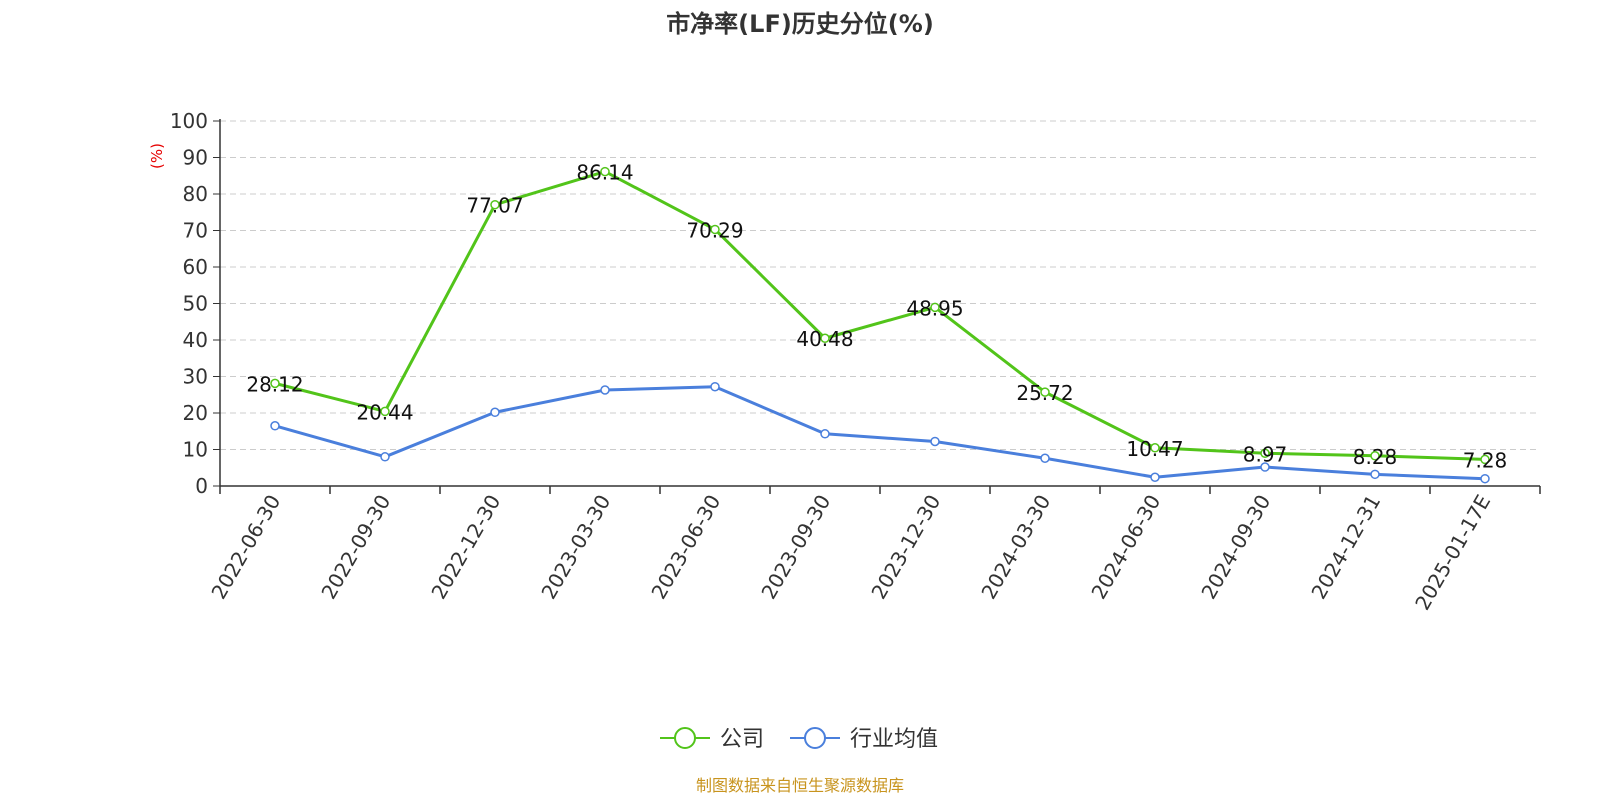 The image size is (1600, 800). What do you see at coordinates (1015, 547) in the screenshot?
I see `x-tick-label: 2024-03-30` at bounding box center [1015, 547].